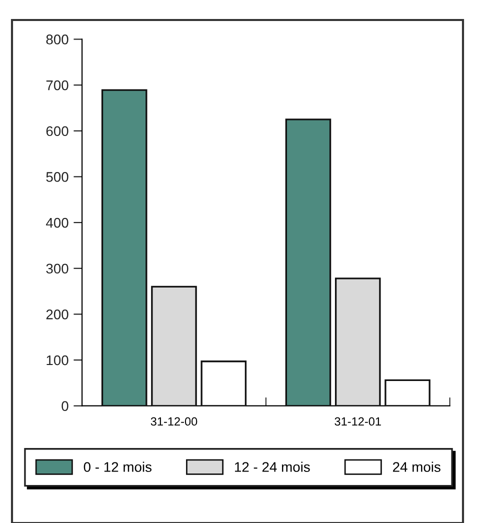  I want to click on y-tick-label: 200, so click(57, 315).